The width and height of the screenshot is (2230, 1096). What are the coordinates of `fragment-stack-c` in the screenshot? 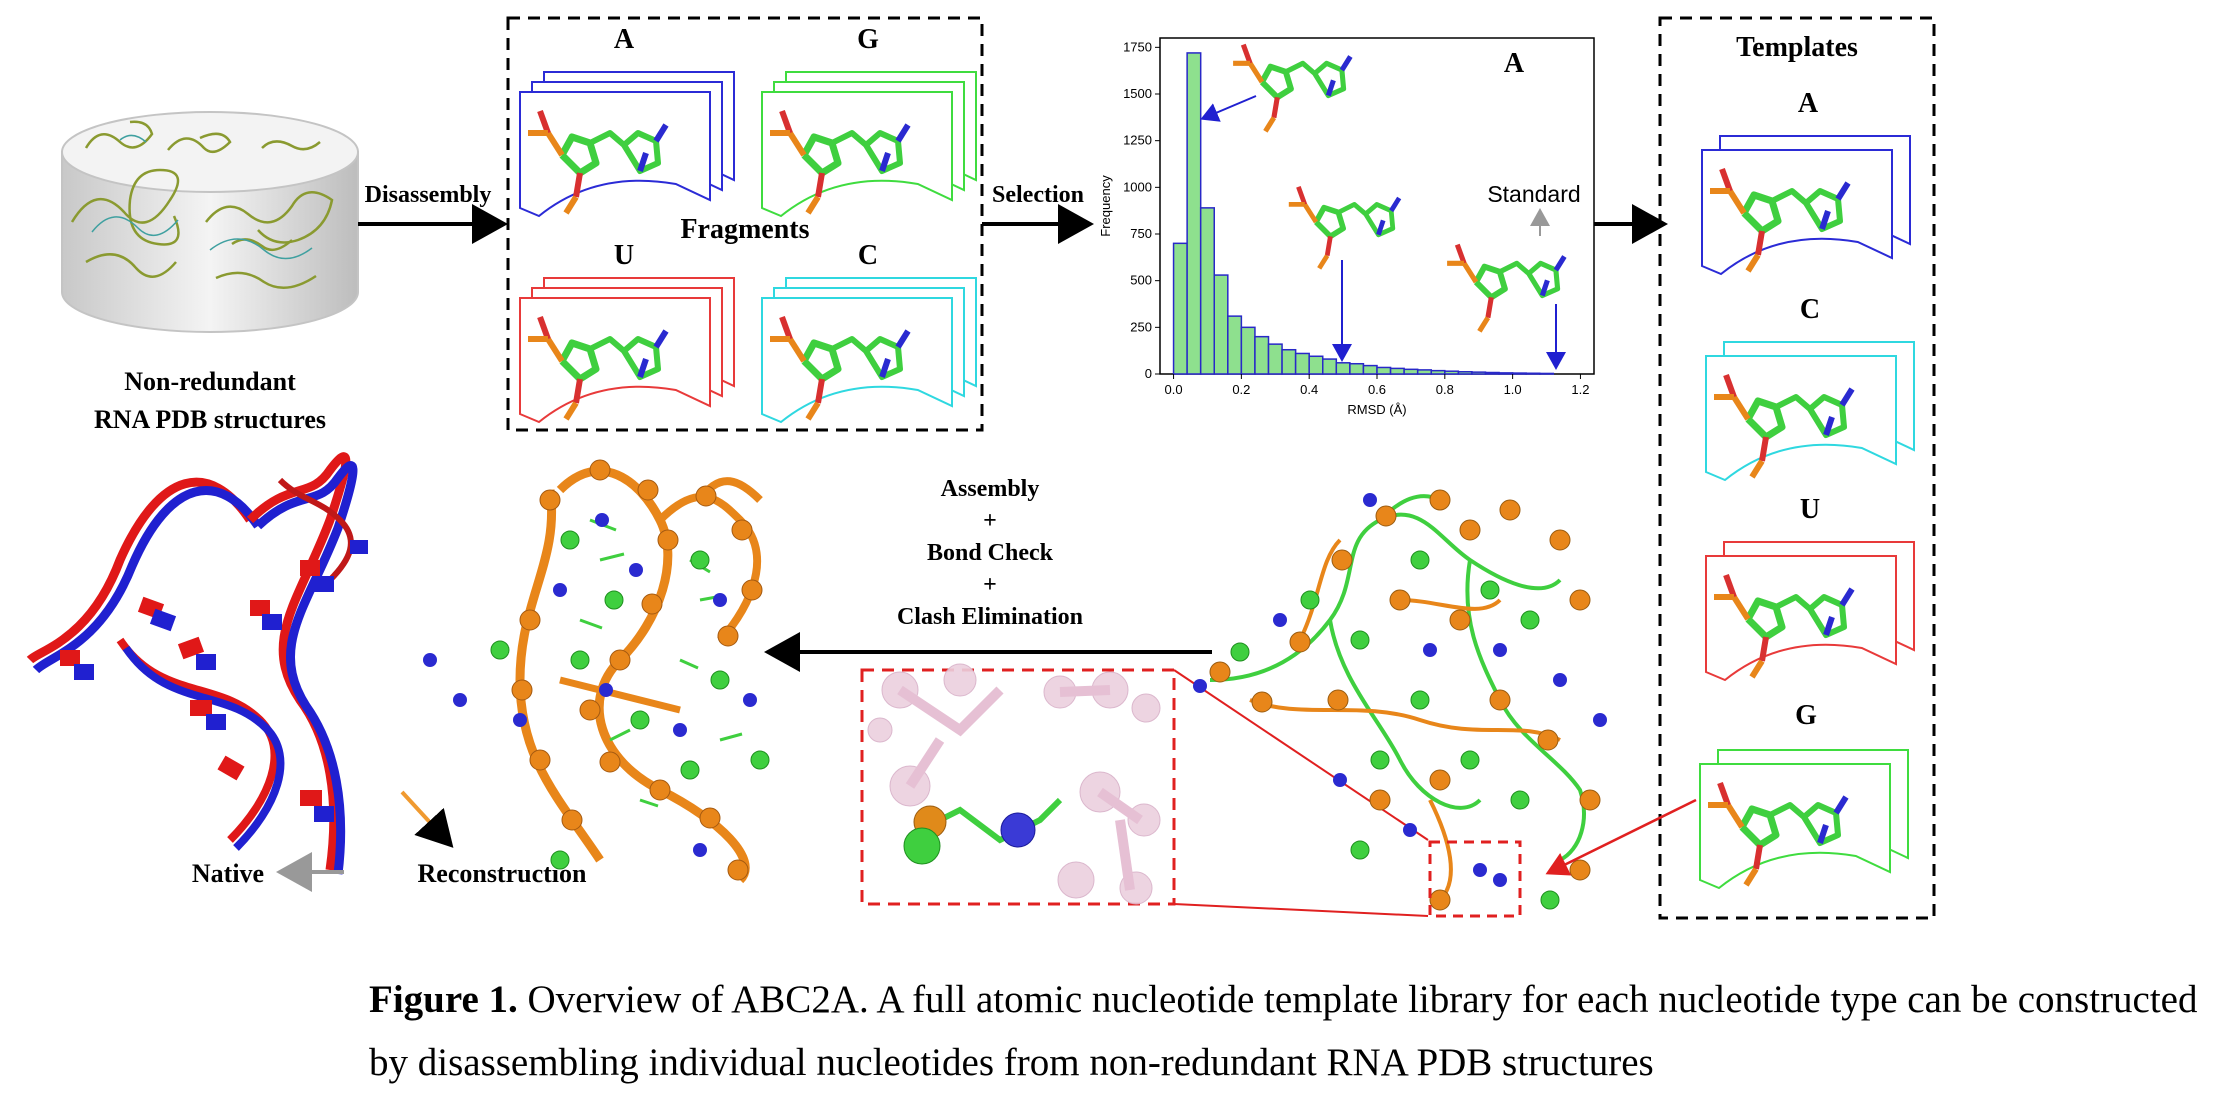 It's located at (869, 350).